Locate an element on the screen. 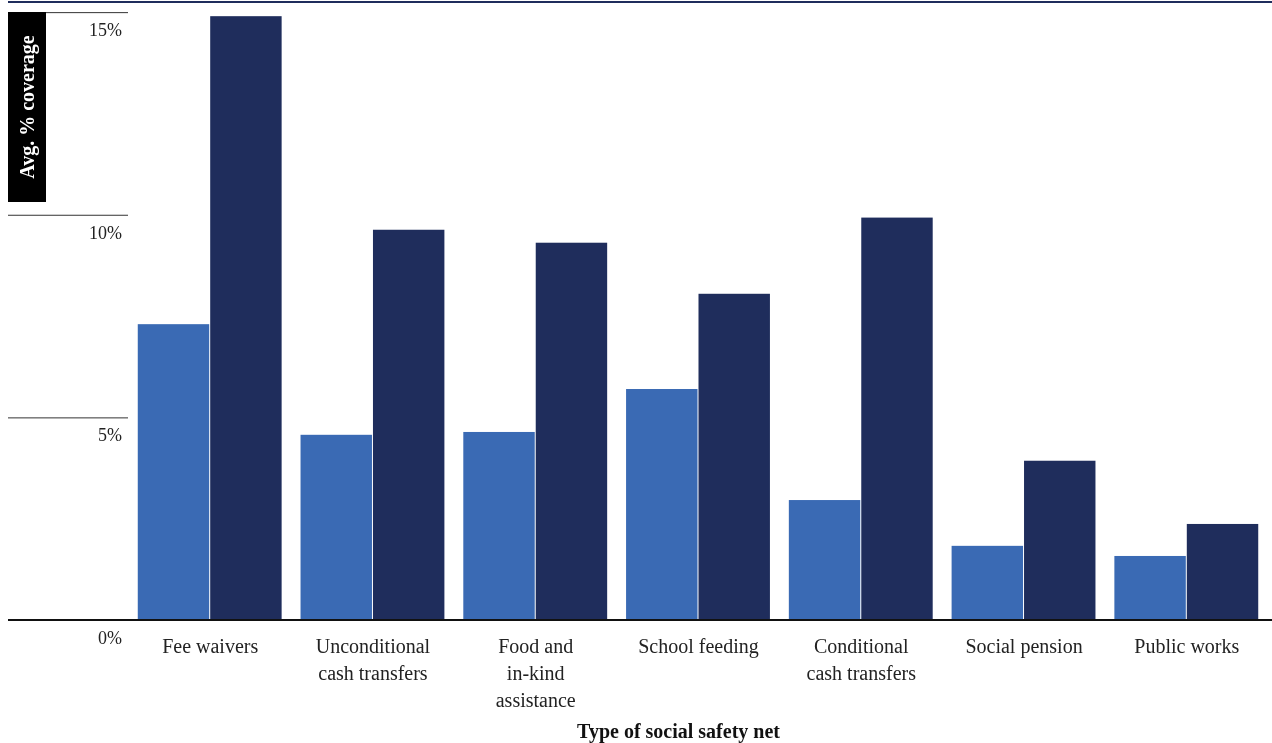 Image resolution: width=1272 pixels, height=743 pixels. y-tick-label: 5% is located at coordinates (110, 435).